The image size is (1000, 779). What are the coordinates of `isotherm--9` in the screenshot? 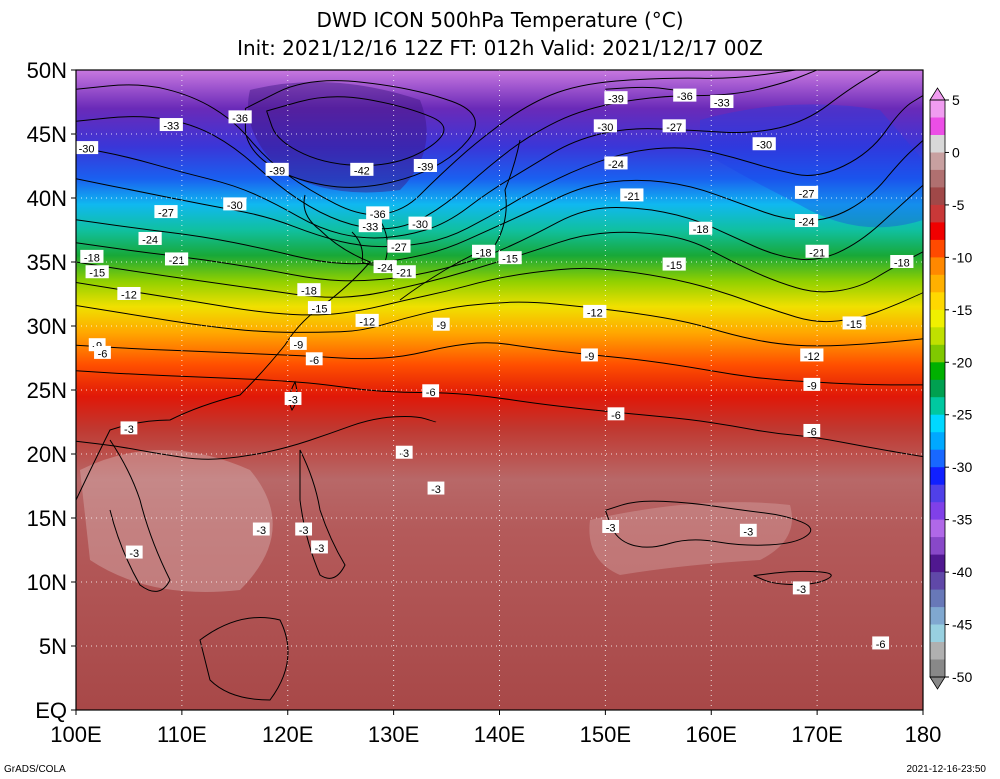 It's located at (499, 364).